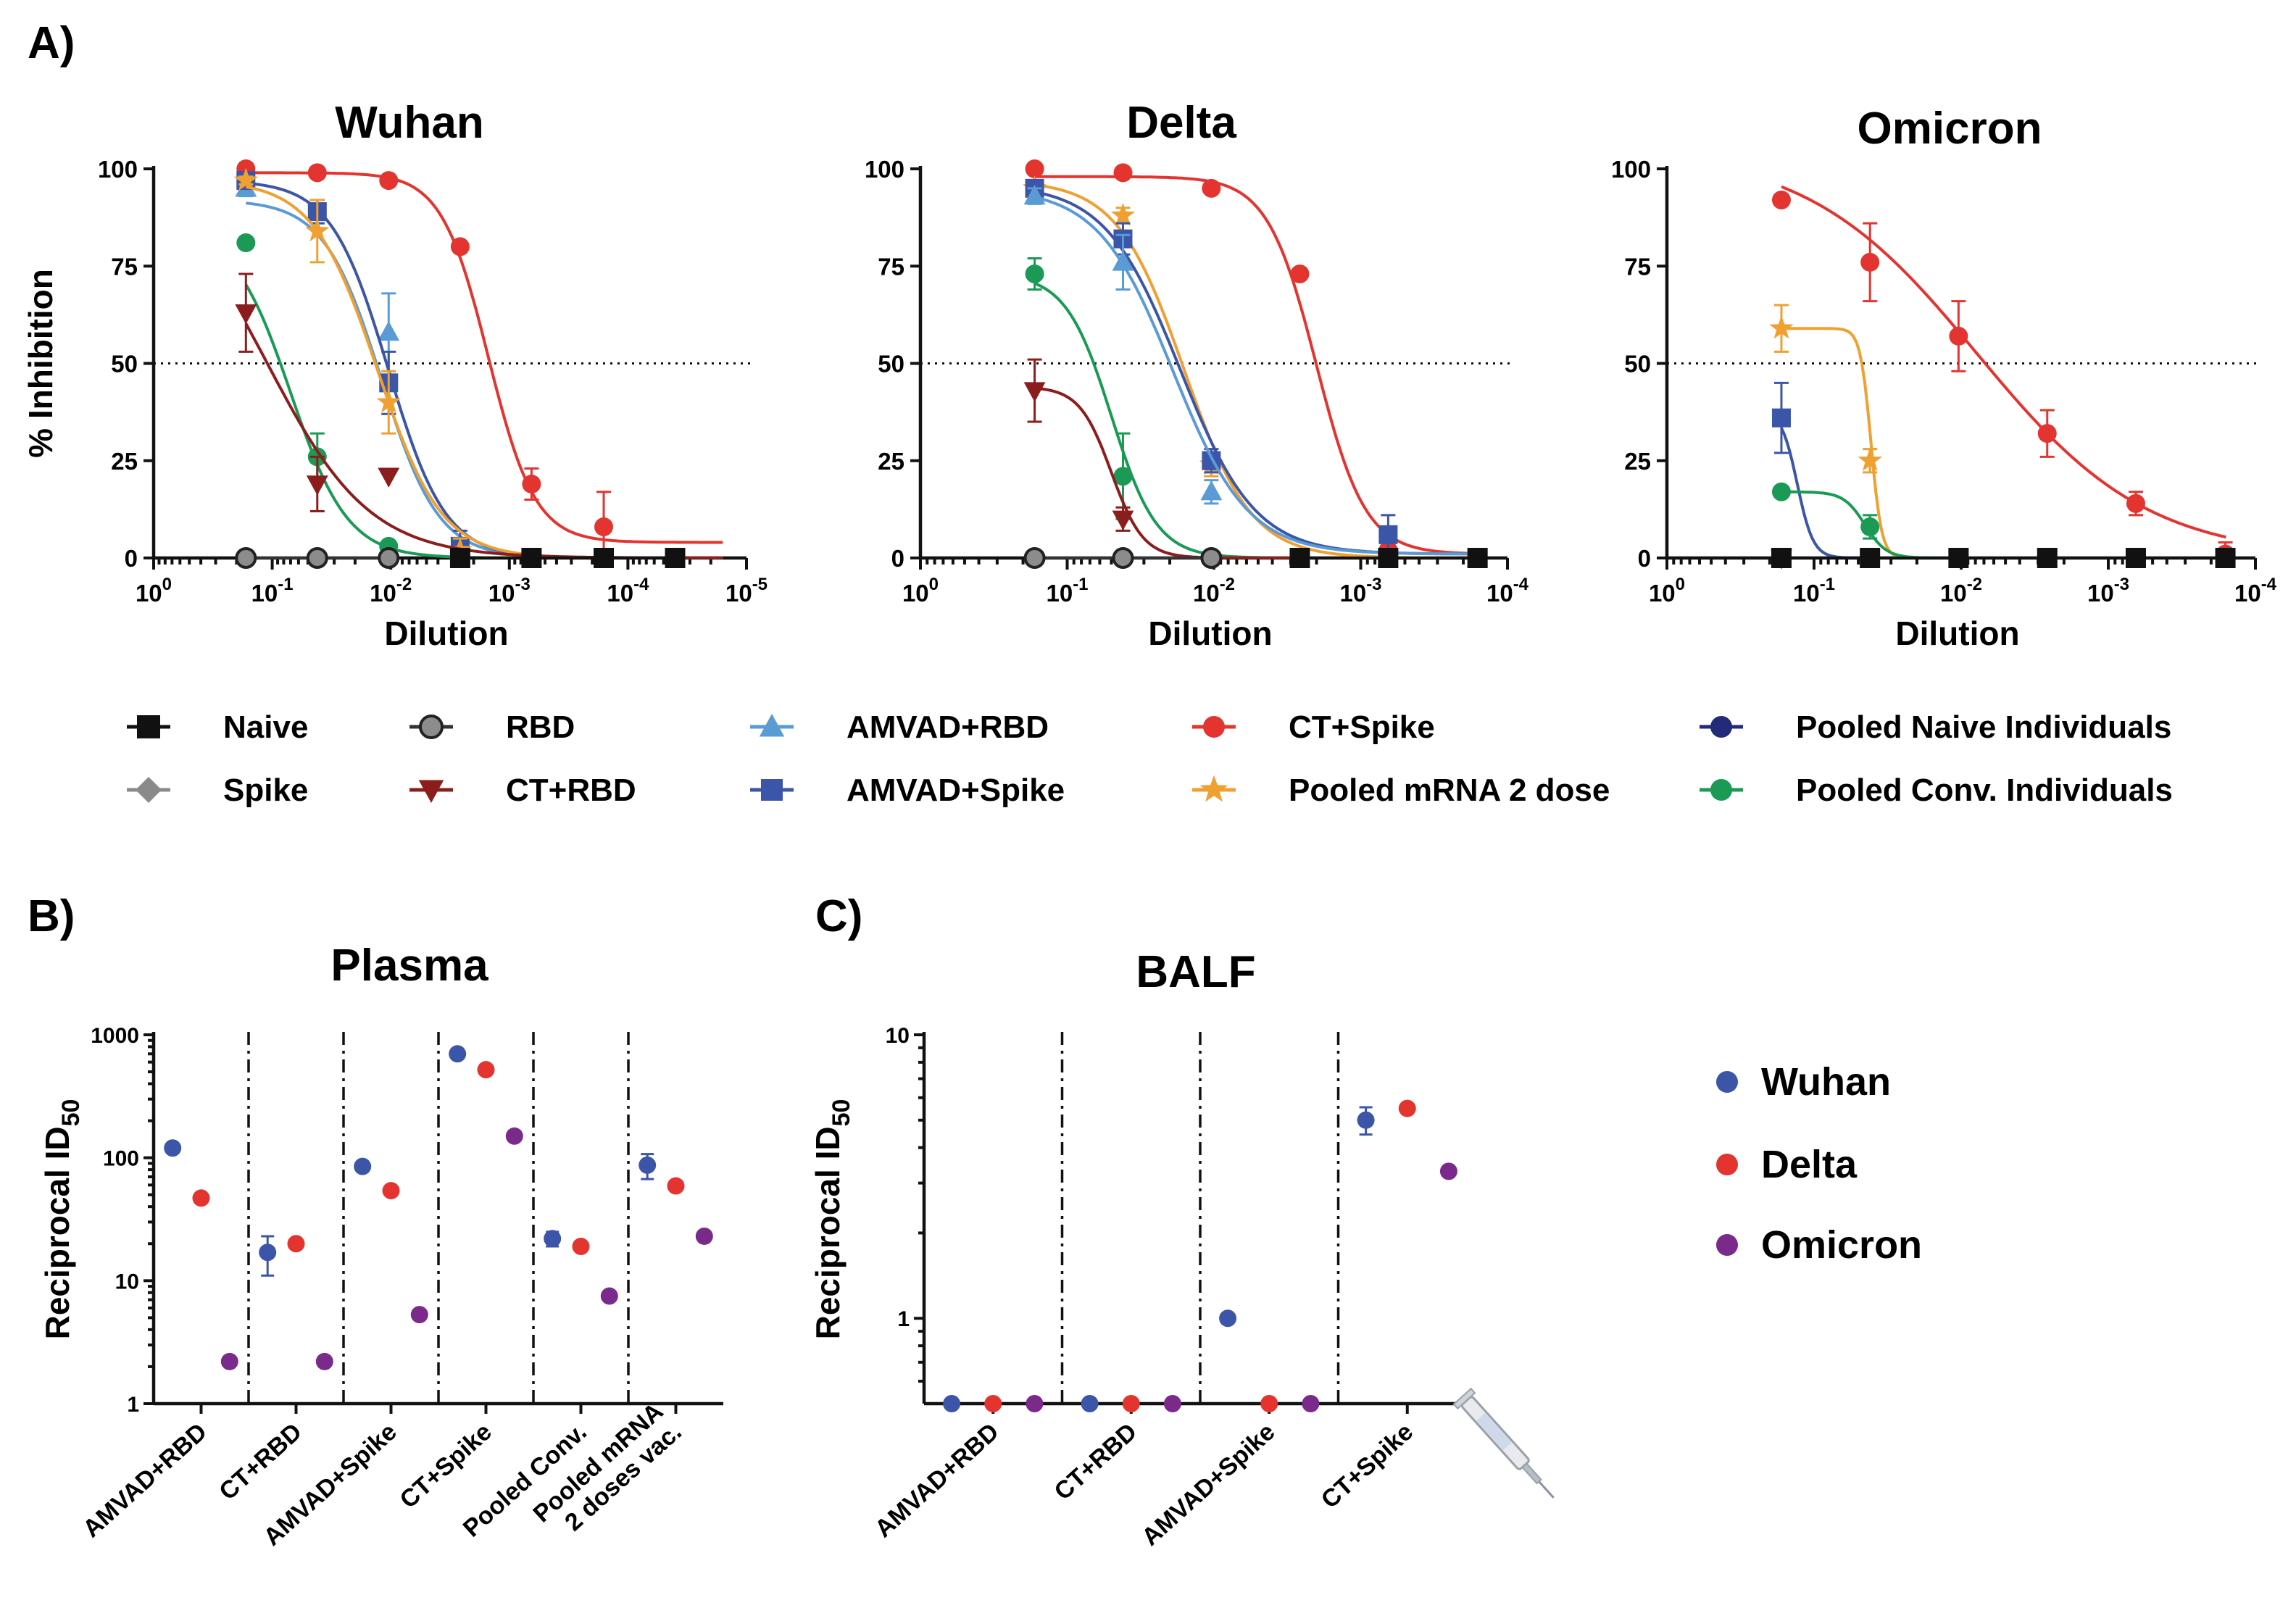 The width and height of the screenshot is (2296, 1608). Describe the element at coordinates (746, 591) in the screenshot. I see `x-tick-label: 10⁻⁵` at that location.